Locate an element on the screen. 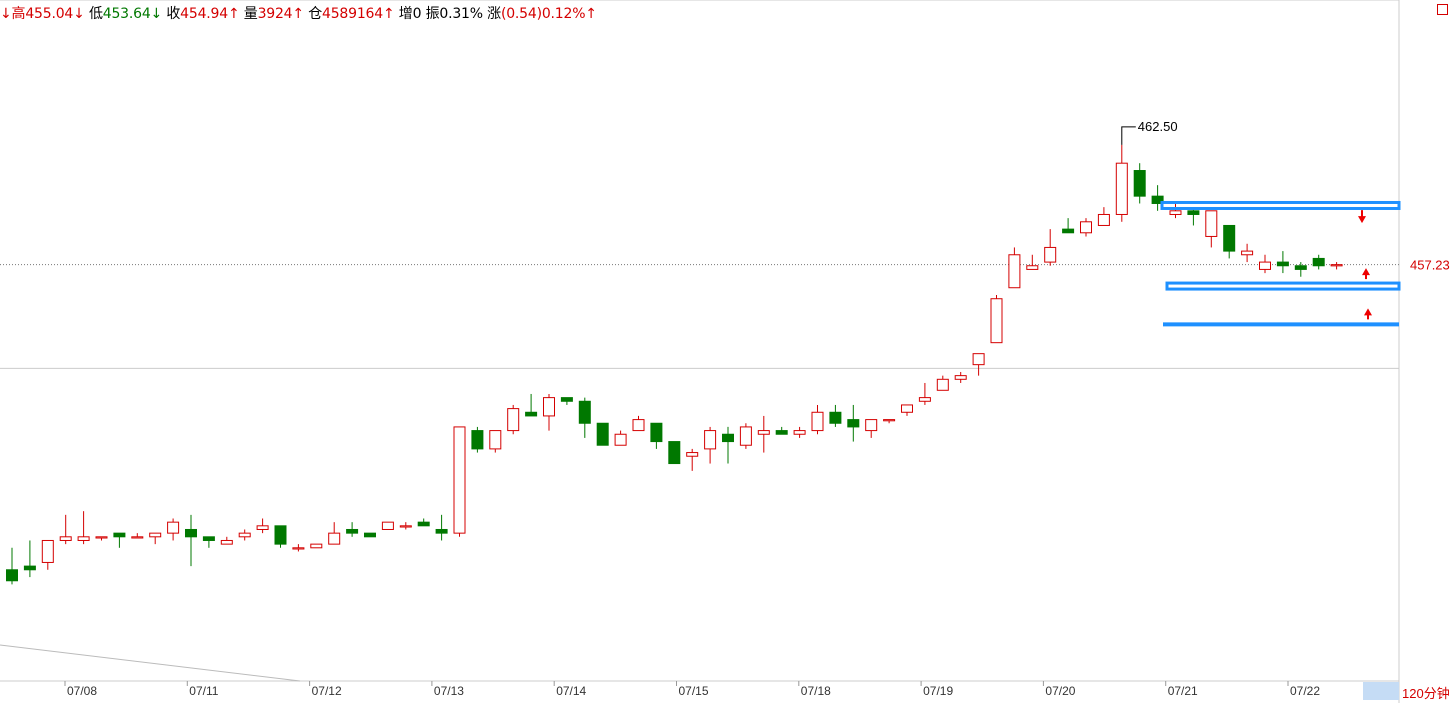 This screenshot has height=708, width=1454. current-price-label: 457.23 is located at coordinates (1430, 265).